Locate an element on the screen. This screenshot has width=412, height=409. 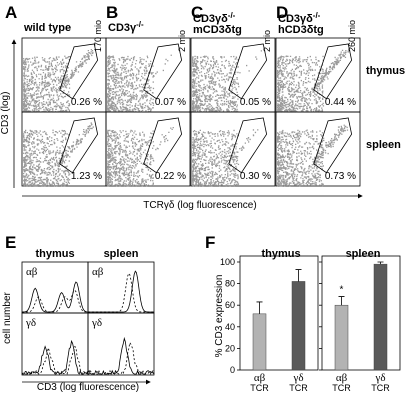
y-tick-label: 20 is located at coordinates (230, 348).